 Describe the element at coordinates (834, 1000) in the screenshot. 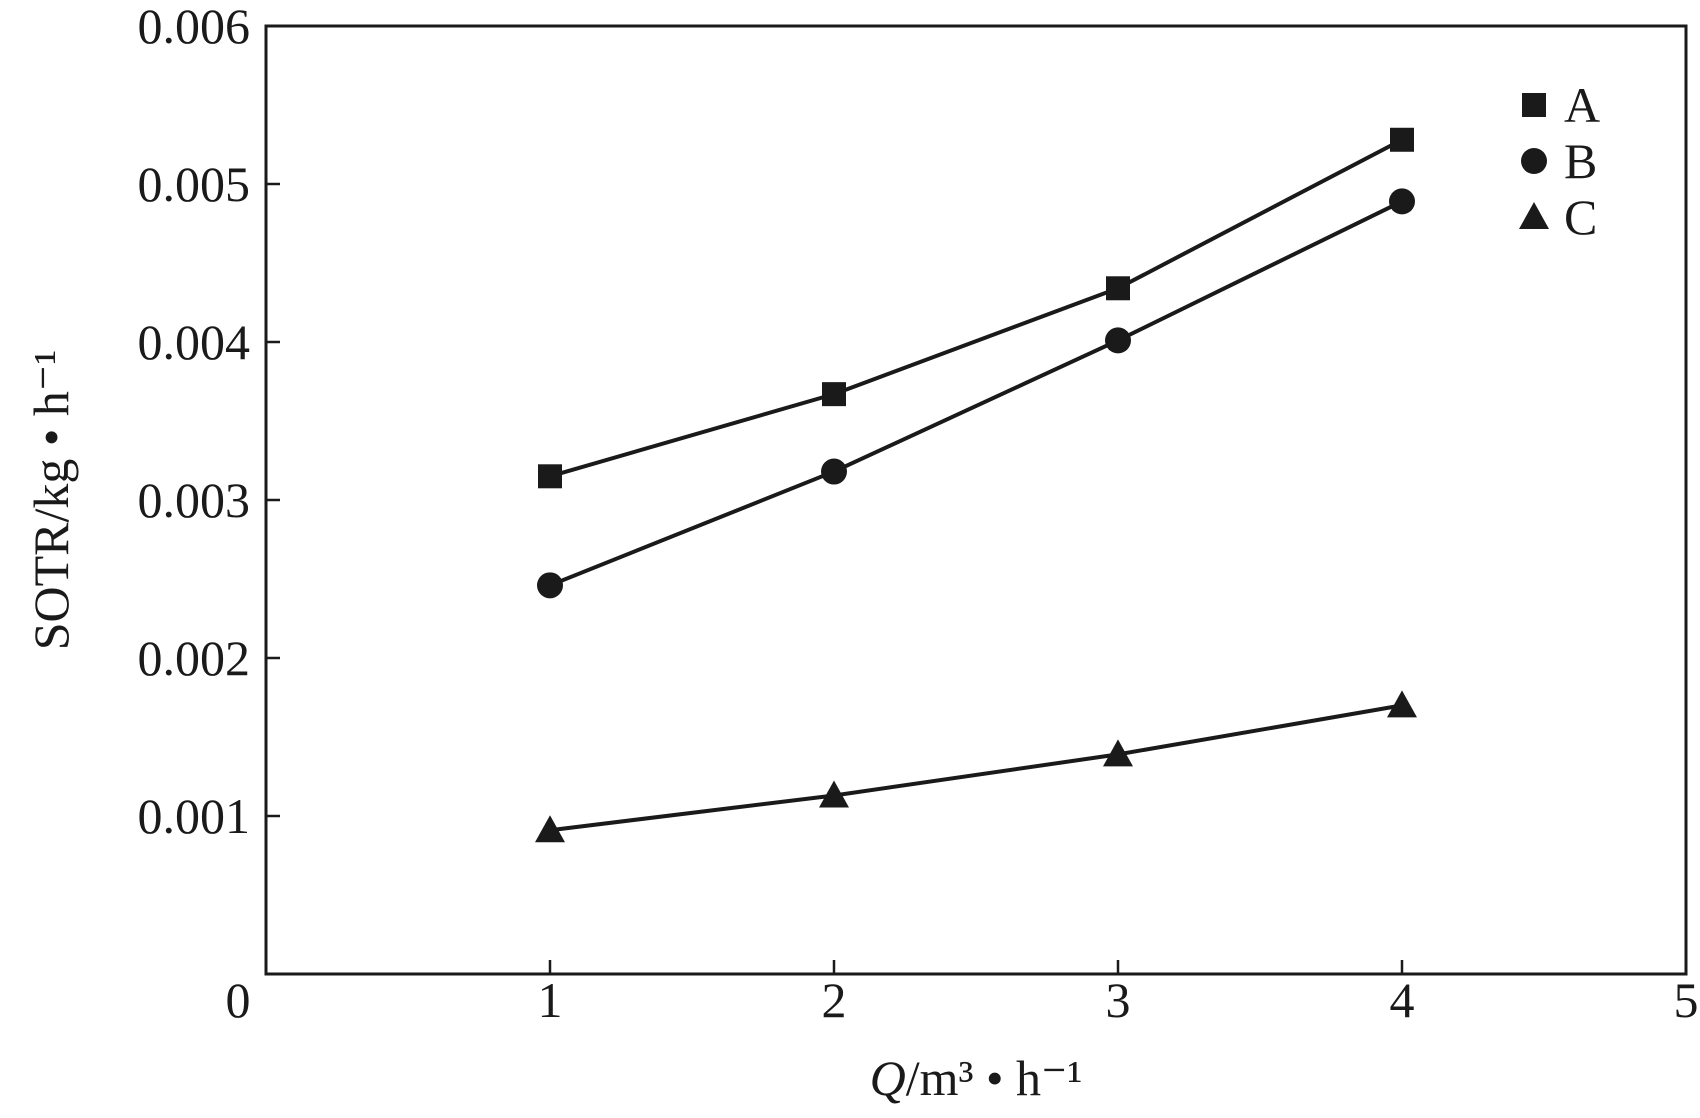

I see `x-tick-label: 2` at that location.